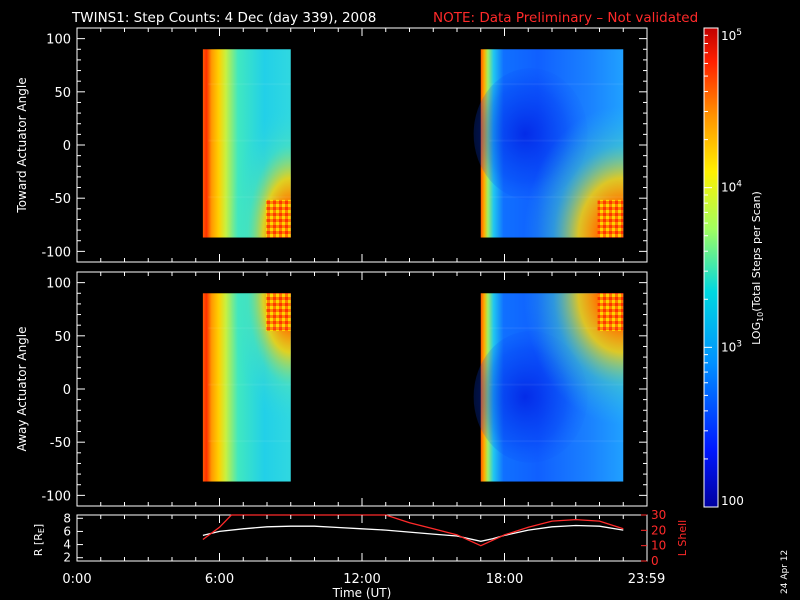 Image resolution: width=800 pixels, height=600 pixels. I want to click on colorbar-tick-label: 10⁴, so click(731, 187).